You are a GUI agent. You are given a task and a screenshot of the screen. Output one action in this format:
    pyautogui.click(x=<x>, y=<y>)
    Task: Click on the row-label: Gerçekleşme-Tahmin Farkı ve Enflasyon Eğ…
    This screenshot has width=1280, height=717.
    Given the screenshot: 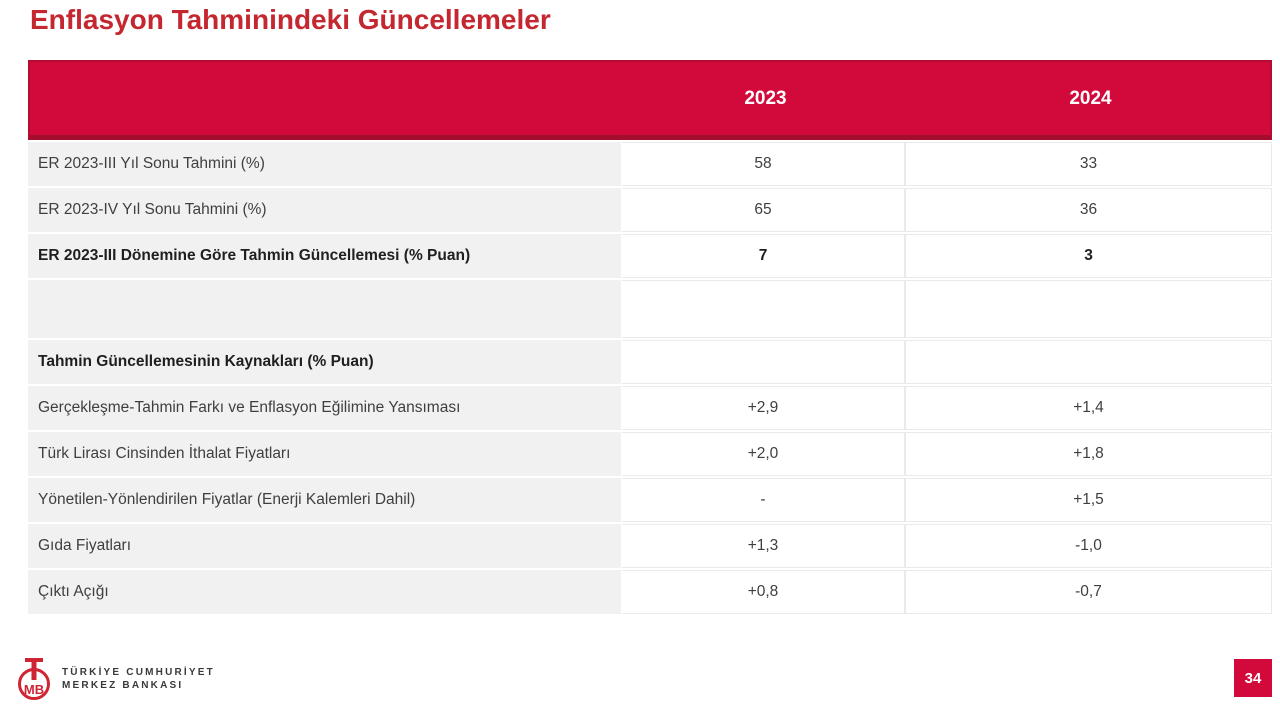 What is the action you would take?
    pyautogui.click(x=324, y=408)
    